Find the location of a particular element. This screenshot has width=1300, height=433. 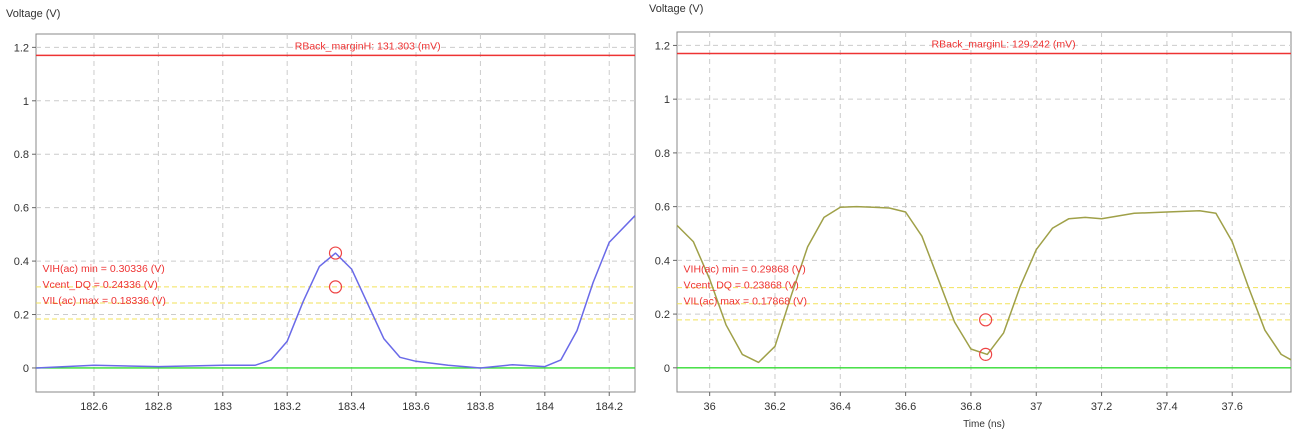

x-tick-label: 37 is located at coordinates (1036, 407).